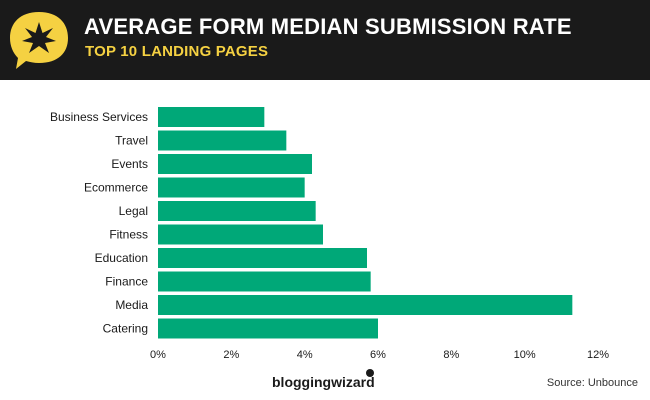 Image resolution: width=650 pixels, height=400 pixels. Describe the element at coordinates (370, 373) in the screenshot. I see `brand-dot-icon` at that location.